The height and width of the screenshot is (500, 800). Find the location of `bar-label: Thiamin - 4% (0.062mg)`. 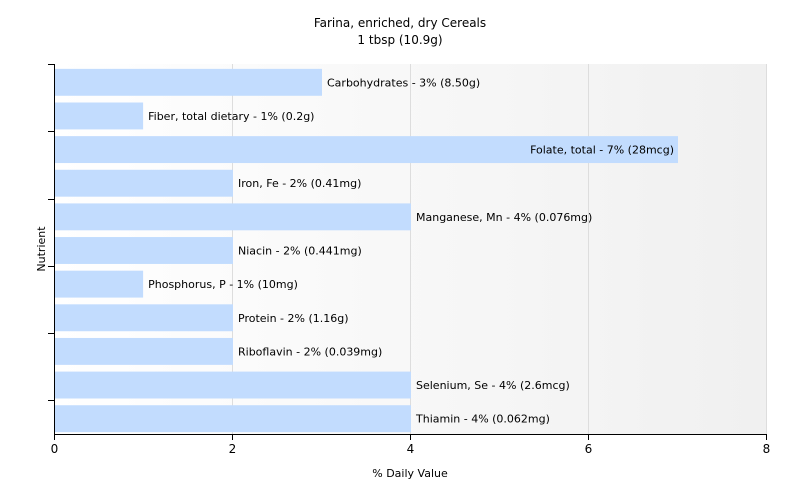

bar-label: Thiamin - 4% (0.062mg) is located at coordinates (482, 419).